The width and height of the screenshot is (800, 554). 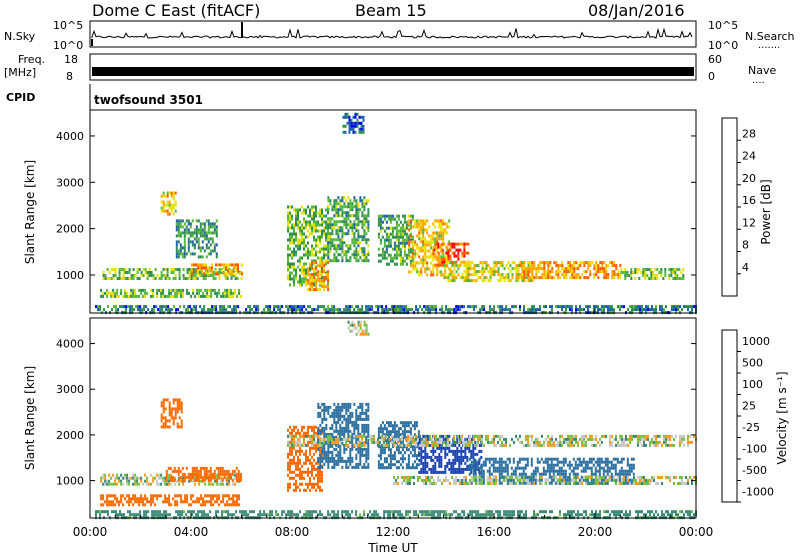 What do you see at coordinates (762, 70) in the screenshot?
I see `nave-label: Nave` at bounding box center [762, 70].